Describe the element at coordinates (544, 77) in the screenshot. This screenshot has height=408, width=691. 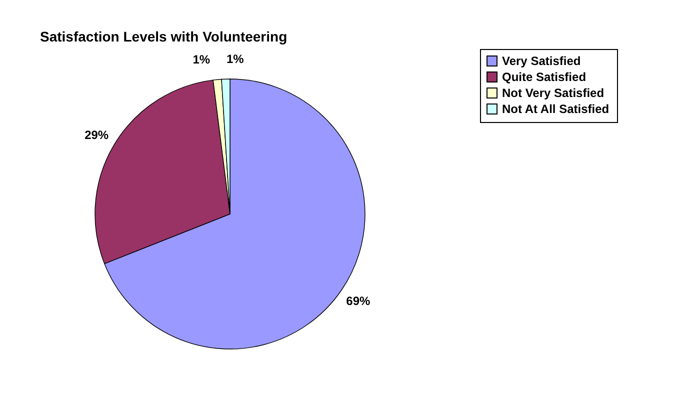
I see `legend-label: Quite Satisfied` at that location.